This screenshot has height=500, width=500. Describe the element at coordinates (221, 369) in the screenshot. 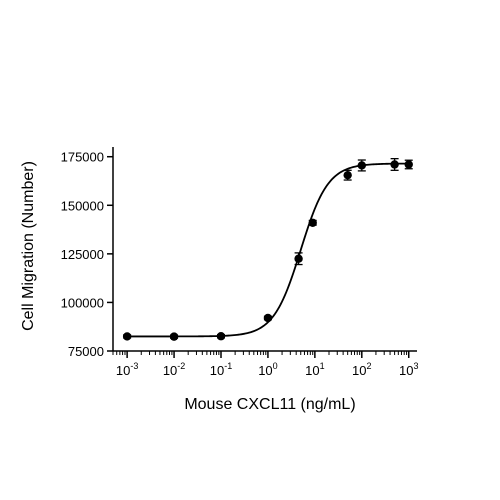

I see `x-tick-label: 10⁻¹` at that location.